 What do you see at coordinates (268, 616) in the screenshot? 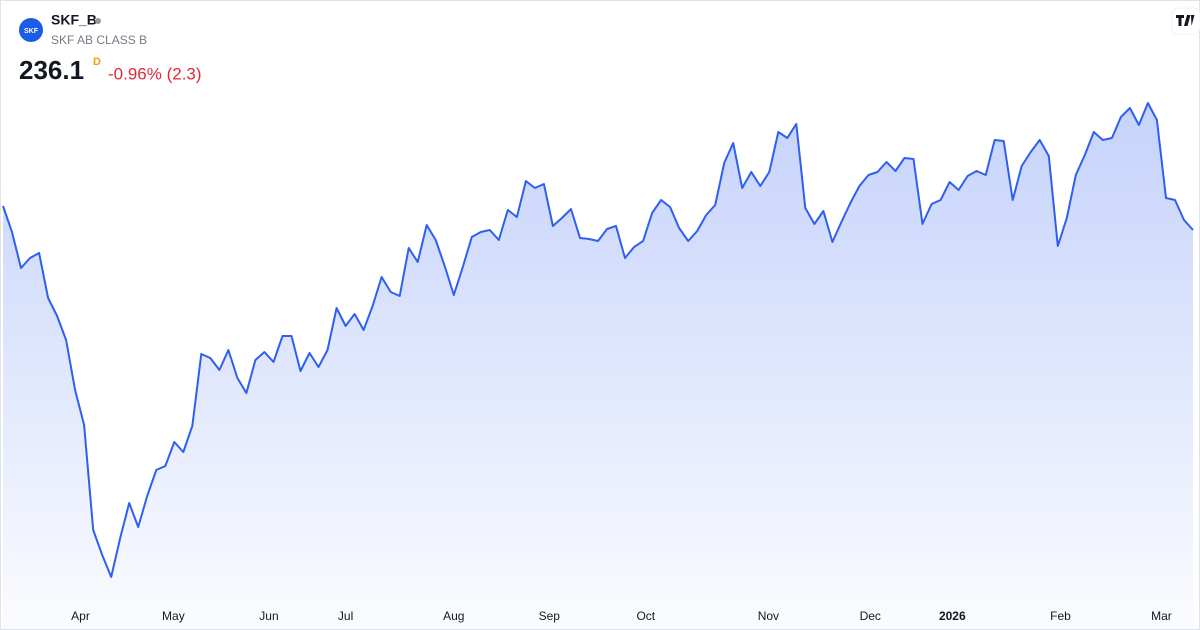
I see `x-tick-label: Jun` at bounding box center [268, 616].